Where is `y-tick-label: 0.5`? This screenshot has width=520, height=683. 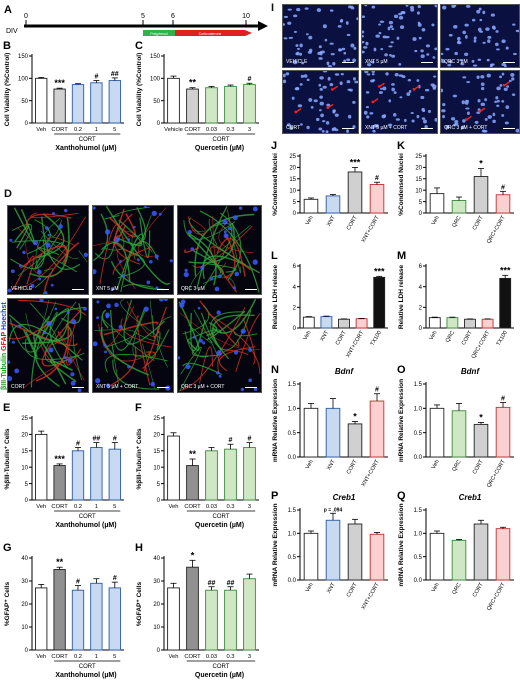 y-tick-label: 0.5 is located at coordinates (292, 434).